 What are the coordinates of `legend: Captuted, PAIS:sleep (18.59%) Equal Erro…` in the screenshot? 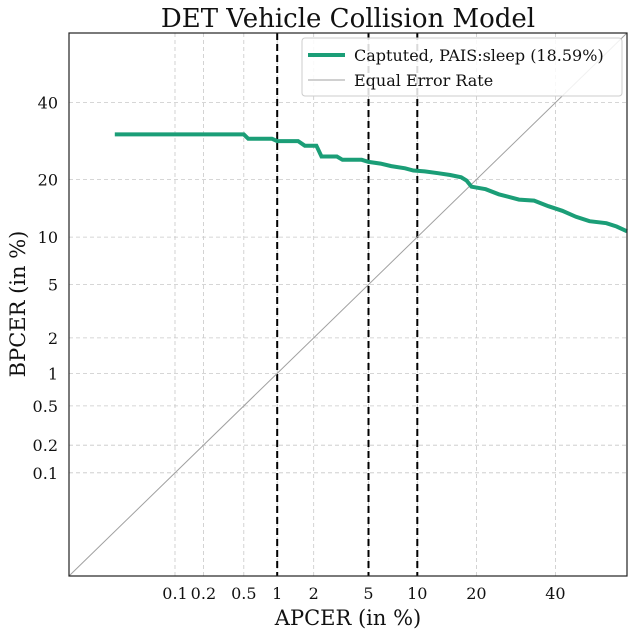 It's located at (462, 67).